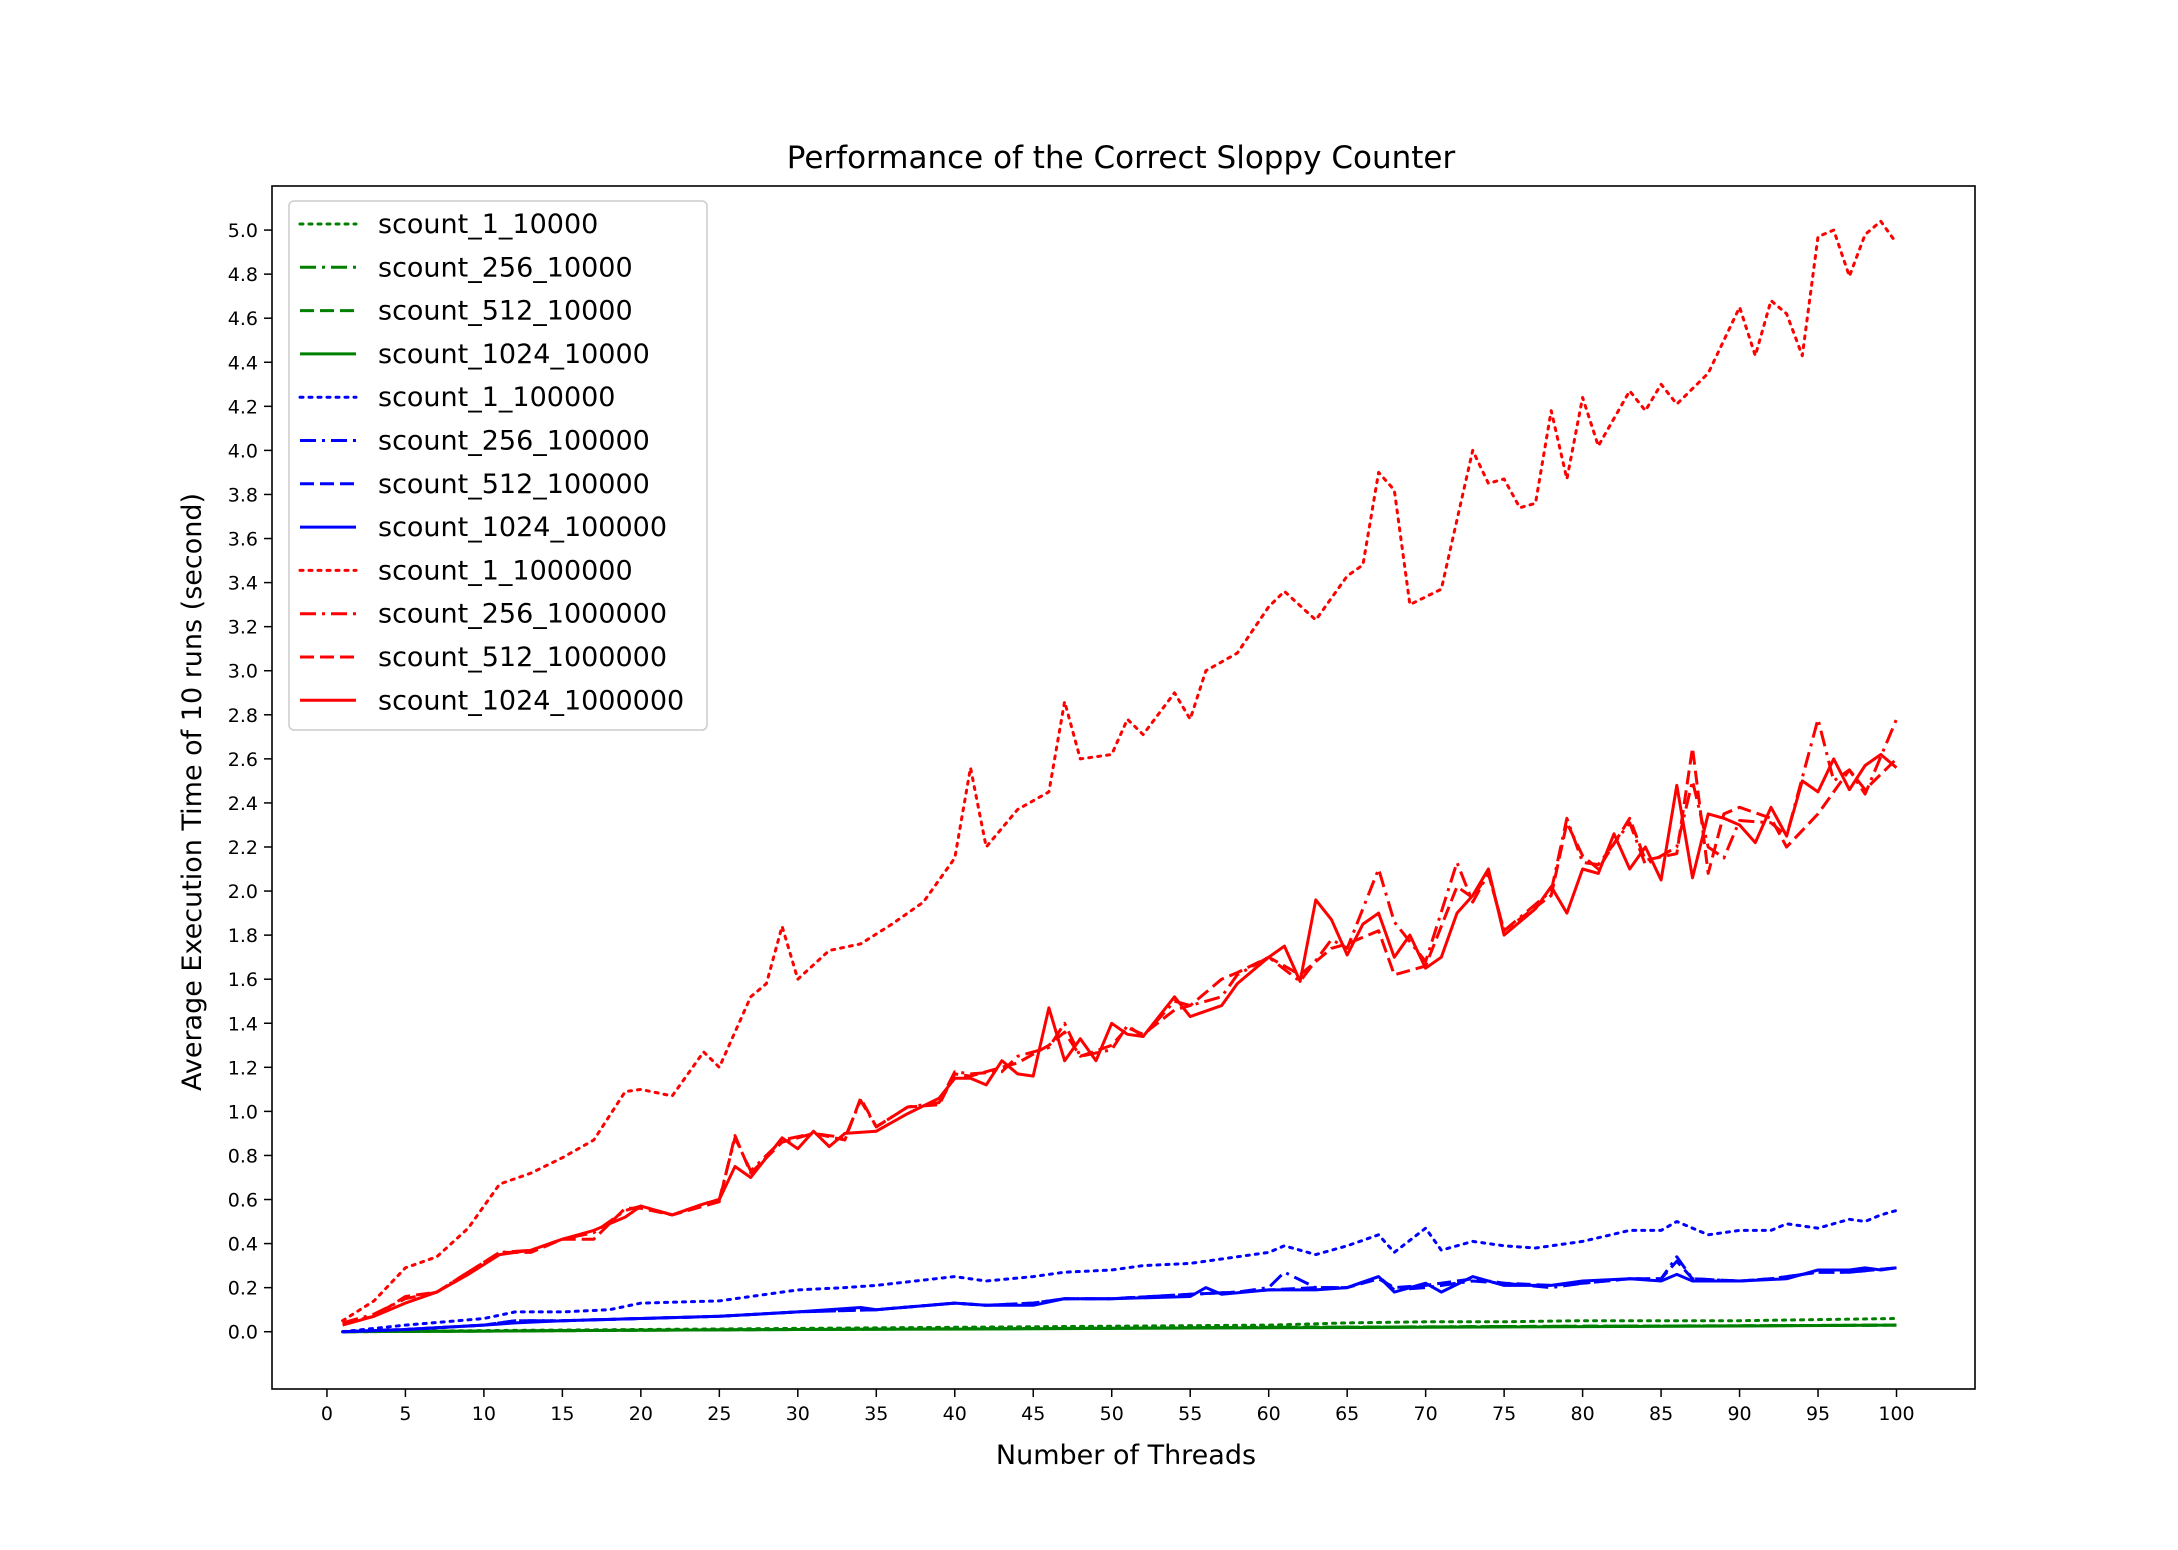 This screenshot has width=2178, height=1550. What do you see at coordinates (514, 354) in the screenshot?
I see `legend-label: scount_1024_10000` at bounding box center [514, 354].